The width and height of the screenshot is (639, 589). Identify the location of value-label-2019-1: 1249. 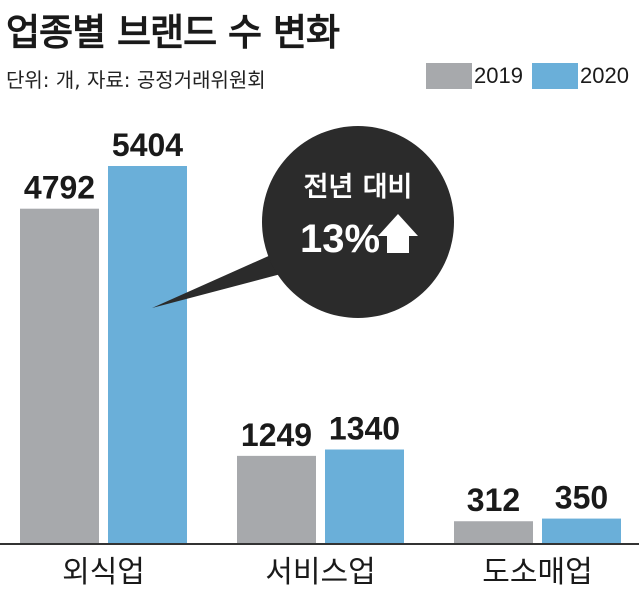
(276, 435).